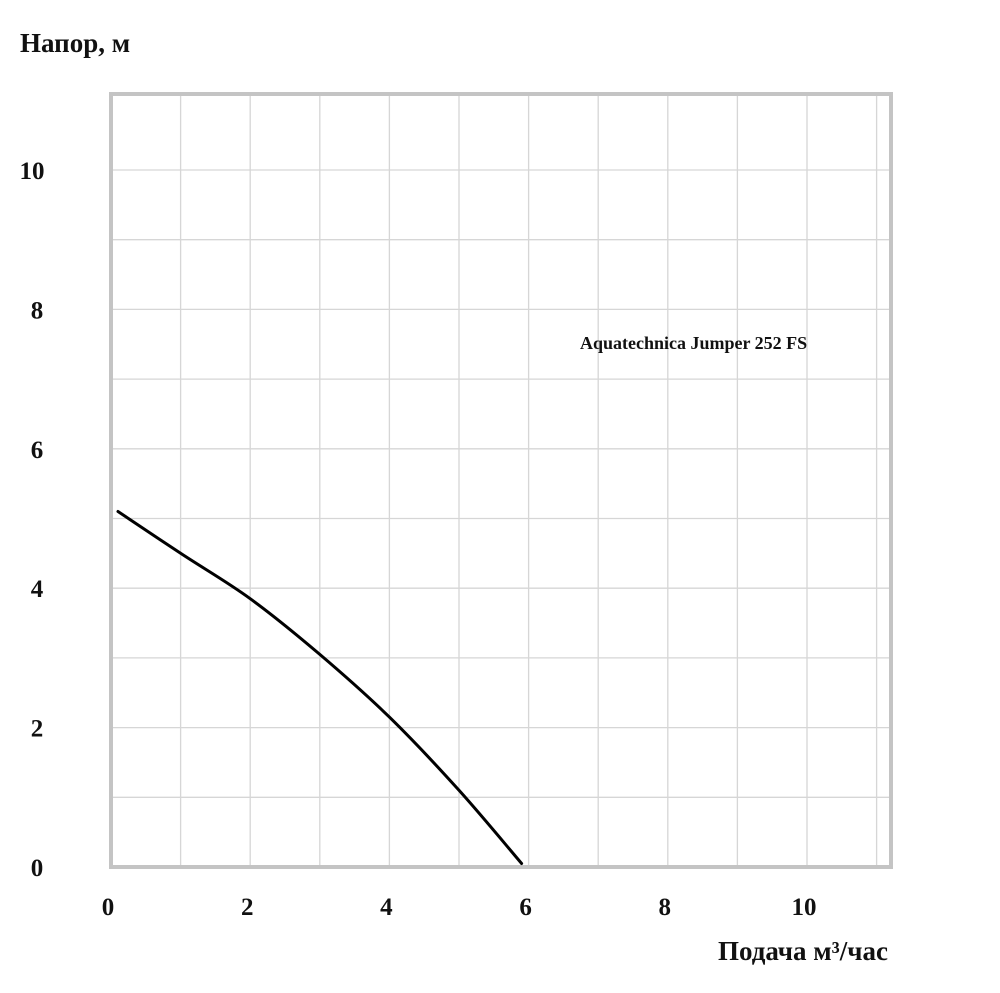 The height and width of the screenshot is (993, 1000). I want to click on x-axis-title: Подача м³/час, so click(803, 951).